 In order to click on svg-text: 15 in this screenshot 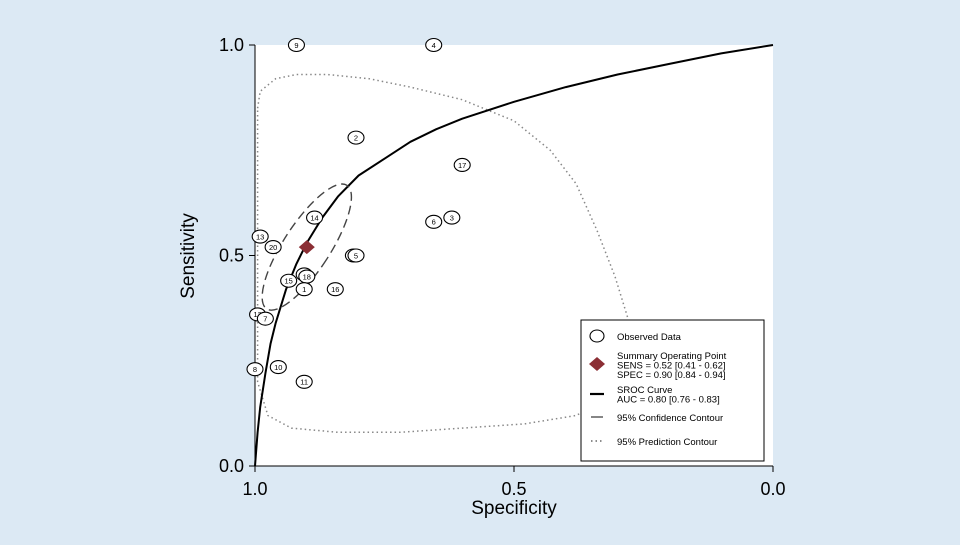, I will do `click(288, 281)`.